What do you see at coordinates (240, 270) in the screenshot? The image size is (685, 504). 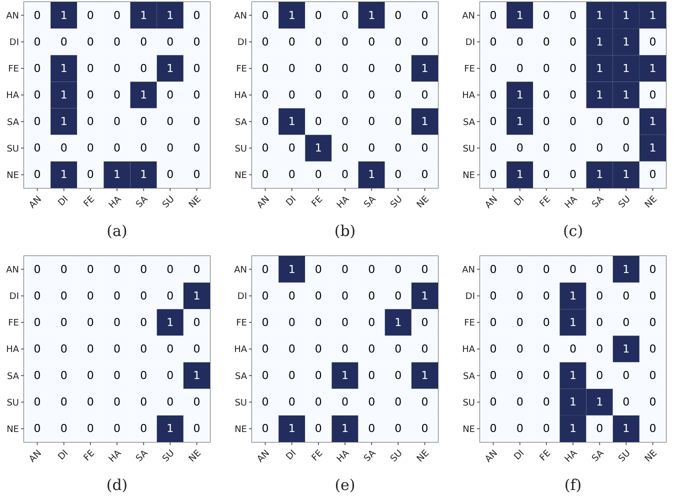 I see `y-tick-label: AN` at bounding box center [240, 270].